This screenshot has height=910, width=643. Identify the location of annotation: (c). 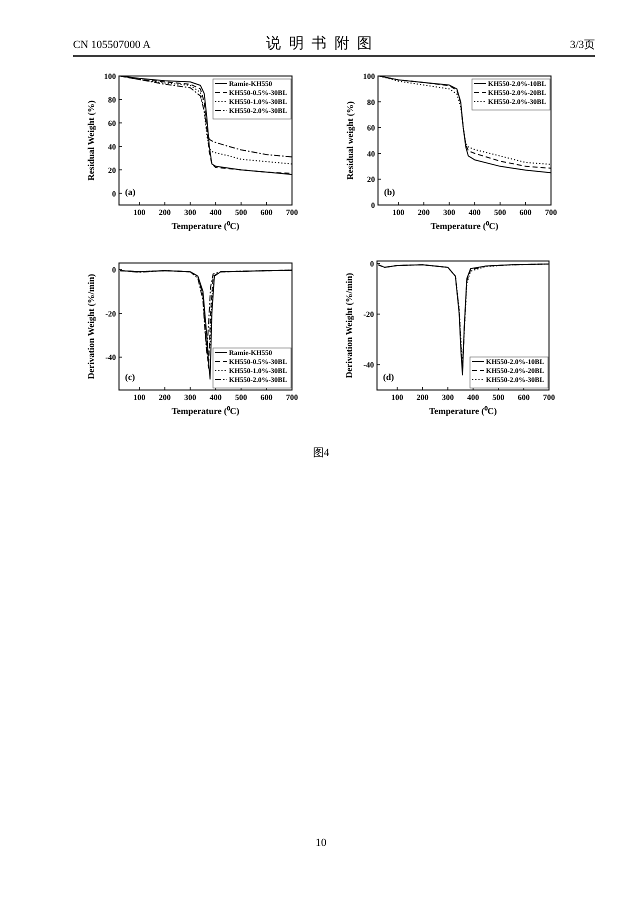
(130, 377).